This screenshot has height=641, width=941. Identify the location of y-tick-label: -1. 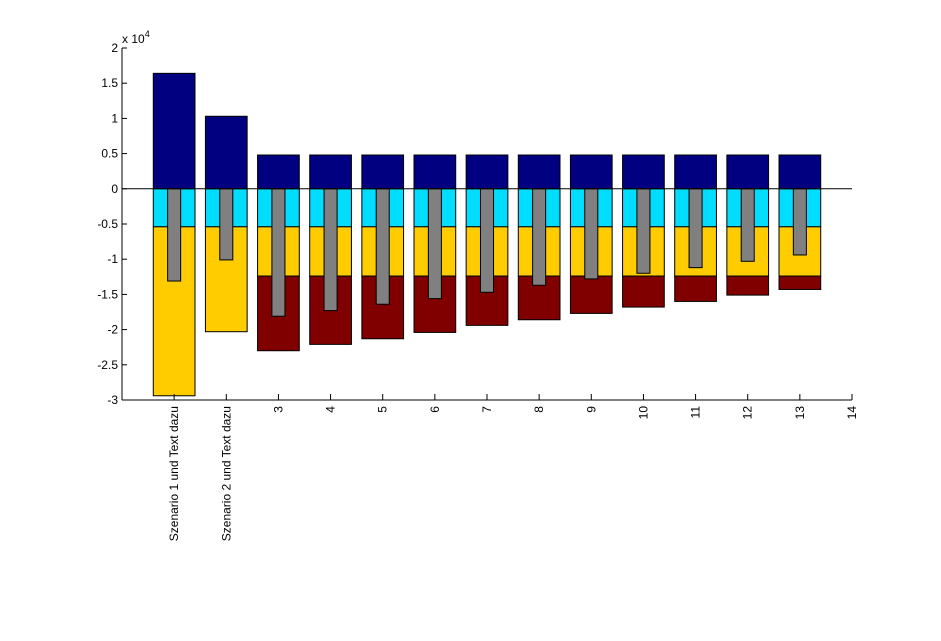
(112, 259).